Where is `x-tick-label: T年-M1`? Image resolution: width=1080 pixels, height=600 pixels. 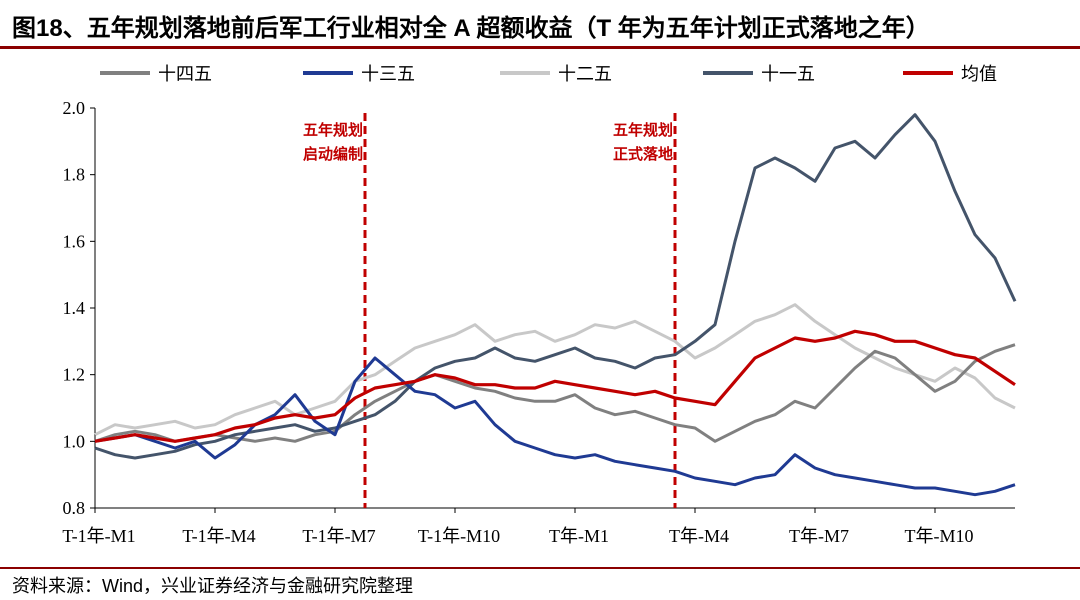 x-tick-label: T年-M1 is located at coordinates (579, 536).